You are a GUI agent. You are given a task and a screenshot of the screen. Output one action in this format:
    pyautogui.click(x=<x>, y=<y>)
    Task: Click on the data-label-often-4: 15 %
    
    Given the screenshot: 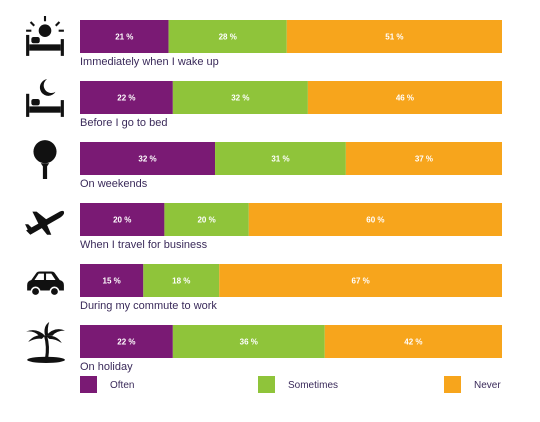 What is the action you would take?
    pyautogui.click(x=112, y=281)
    